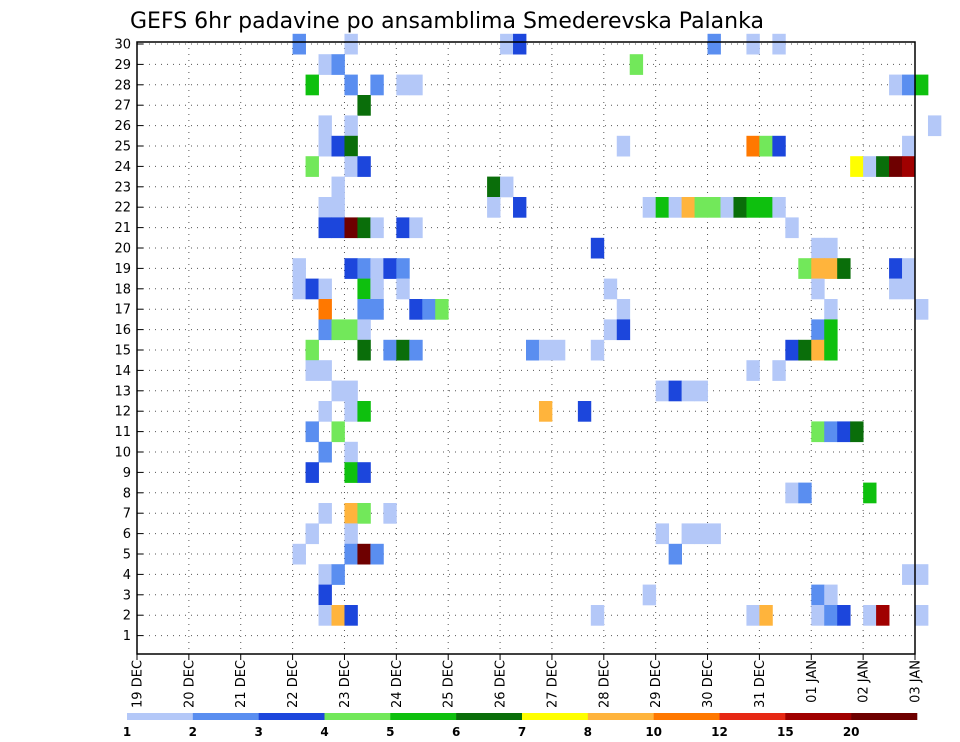  I want to click on legend-label: 12, so click(719, 732).